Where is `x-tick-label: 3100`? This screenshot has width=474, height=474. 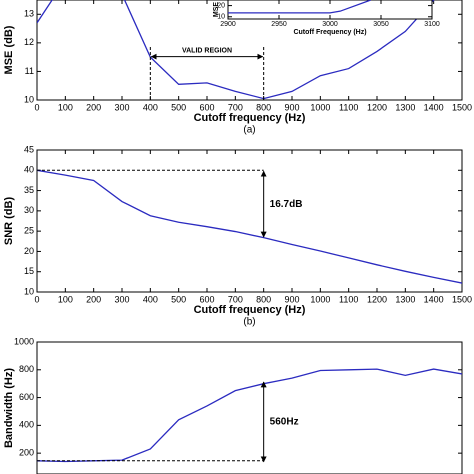 x-tick-label: 3100 is located at coordinates (432, 24).